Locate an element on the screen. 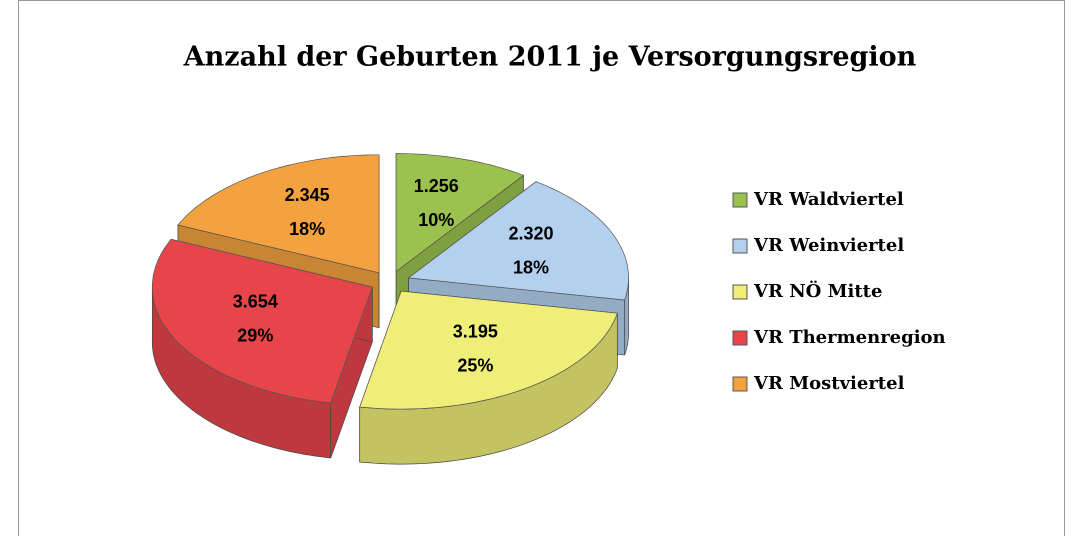  legend-label: VR NÖ Mitte is located at coordinates (817, 290).